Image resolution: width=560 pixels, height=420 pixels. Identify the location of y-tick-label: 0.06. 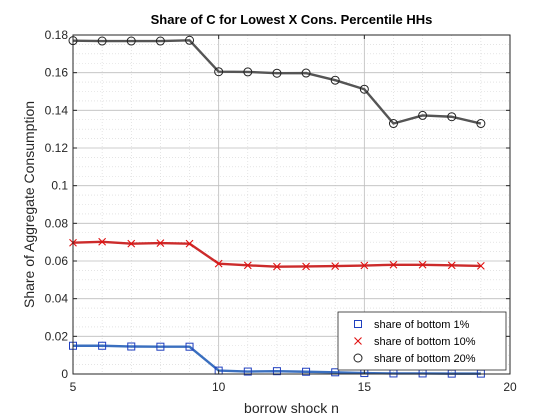
(57, 261).